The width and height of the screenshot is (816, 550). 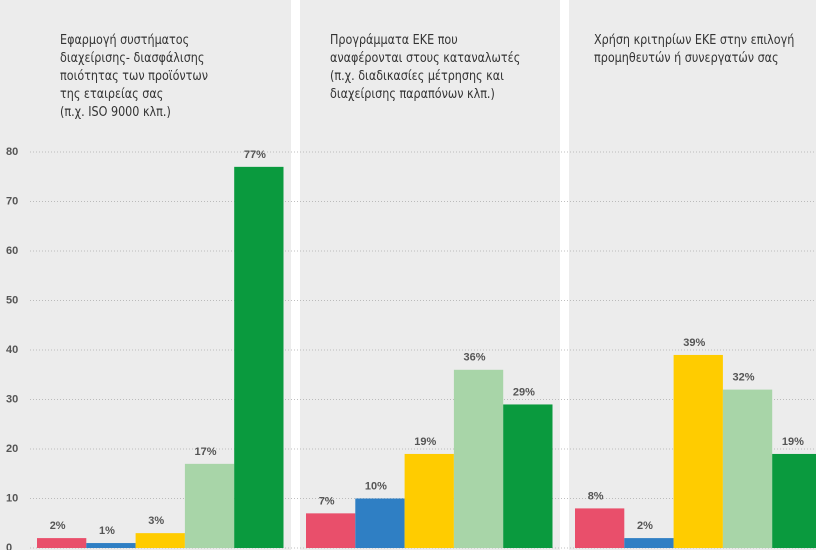 I want to click on data-label: 36%, so click(x=475, y=358).